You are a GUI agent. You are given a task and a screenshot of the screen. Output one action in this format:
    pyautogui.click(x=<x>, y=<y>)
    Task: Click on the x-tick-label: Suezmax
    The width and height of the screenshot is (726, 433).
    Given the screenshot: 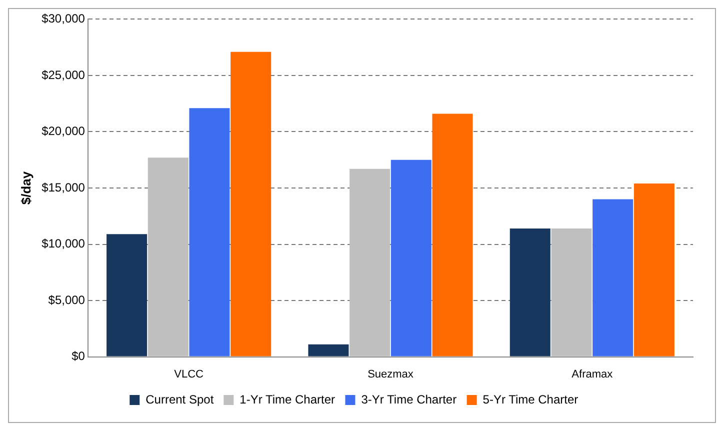 What is the action you would take?
    pyautogui.click(x=391, y=374)
    